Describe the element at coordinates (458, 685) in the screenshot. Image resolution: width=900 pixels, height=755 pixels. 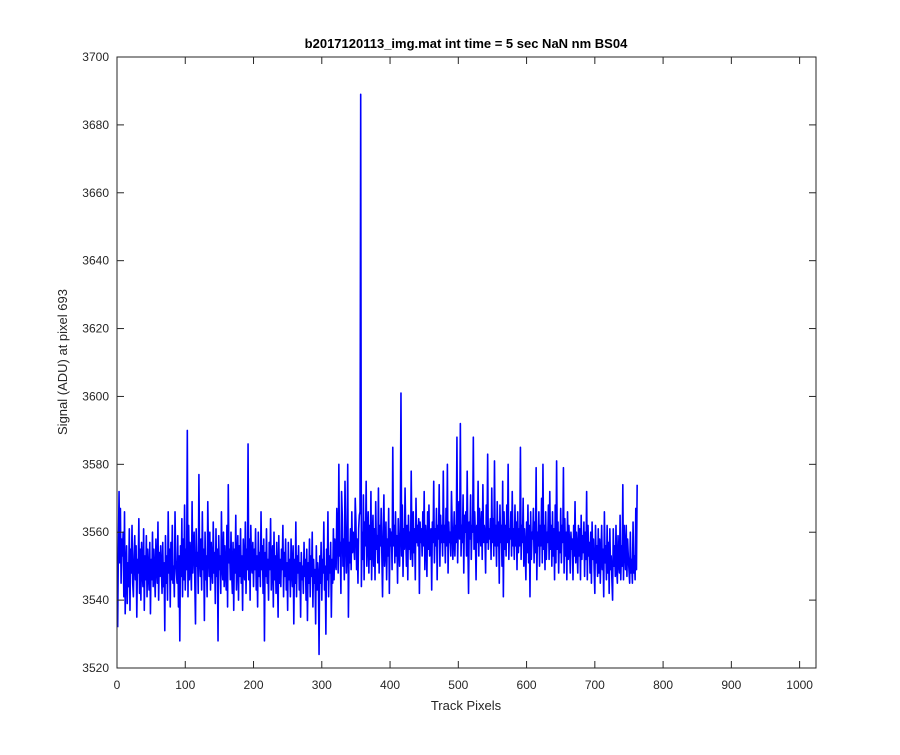
I see `x-tick-label: 500` at that location.